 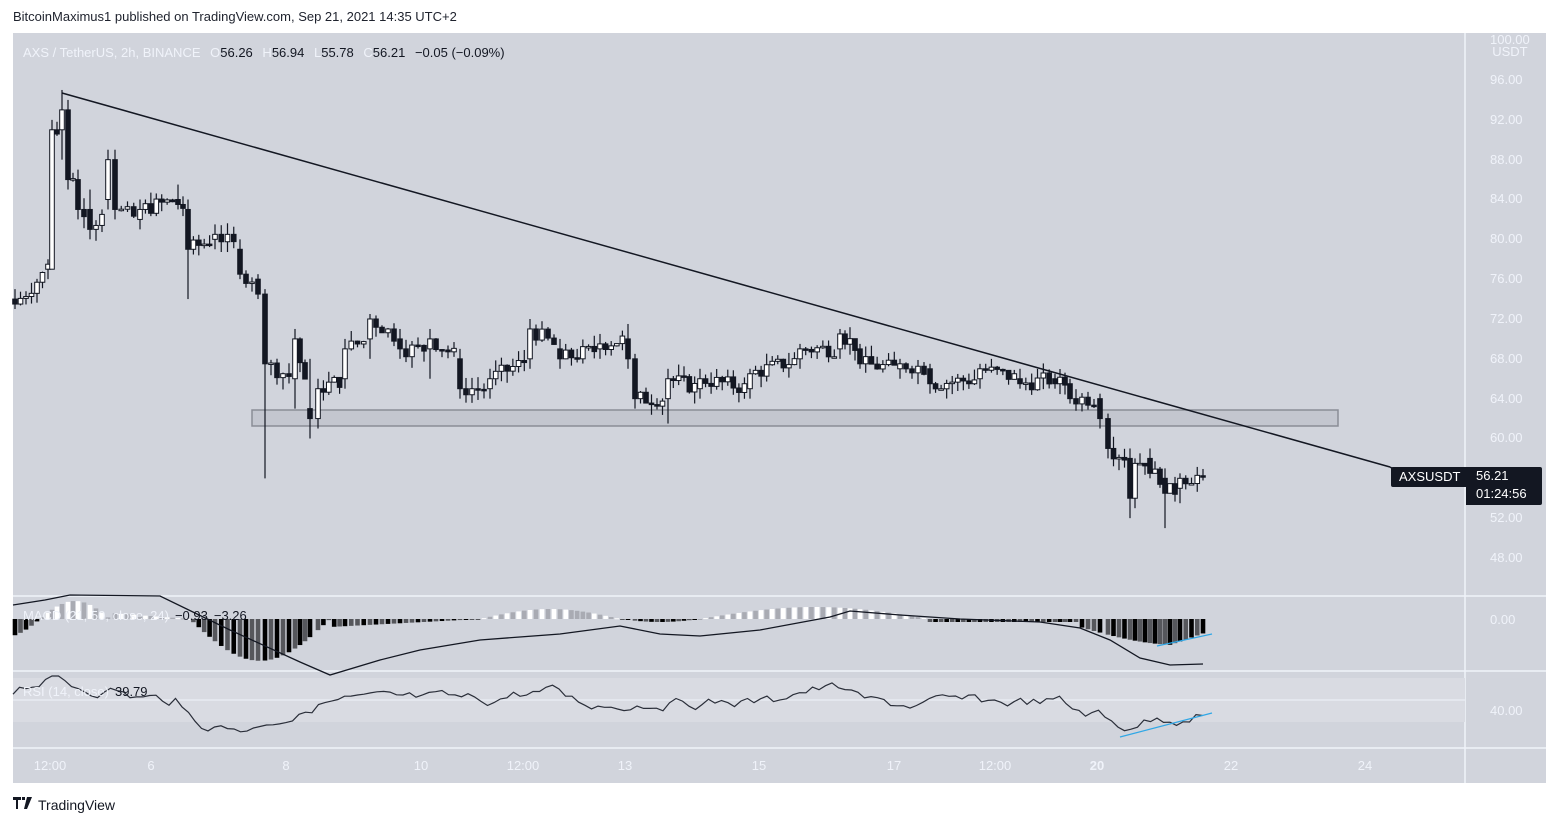 I want to click on time-tick: 17, so click(x=894, y=765).